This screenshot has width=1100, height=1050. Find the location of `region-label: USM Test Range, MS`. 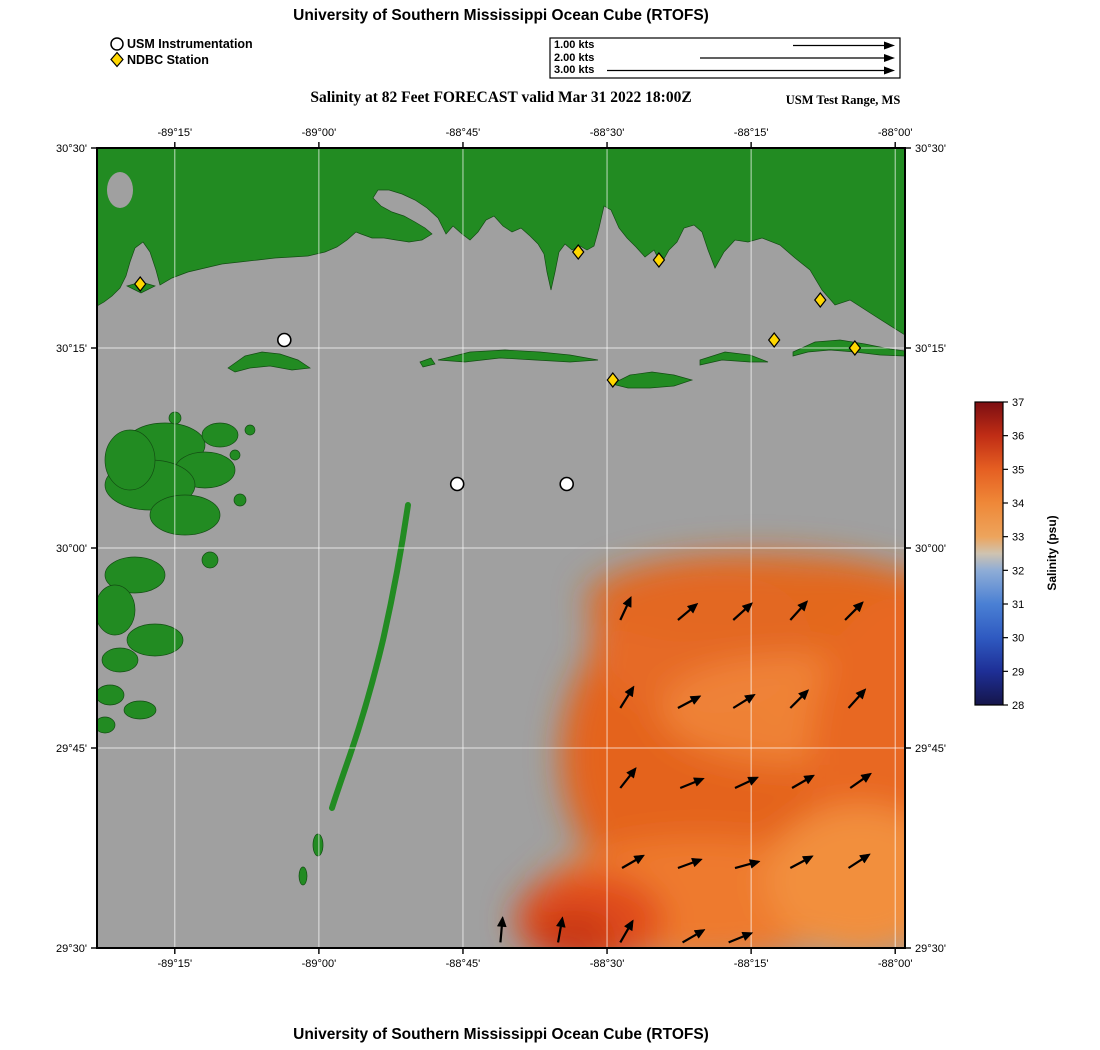

region-label: USM Test Range, MS is located at coordinates (843, 100).